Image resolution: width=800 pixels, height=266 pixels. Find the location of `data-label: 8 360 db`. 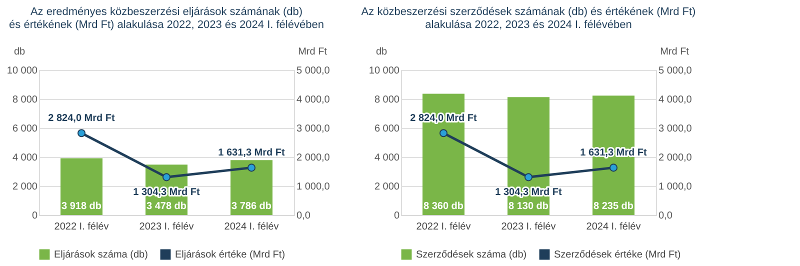

data-label: 8 360 db is located at coordinates (443, 206).